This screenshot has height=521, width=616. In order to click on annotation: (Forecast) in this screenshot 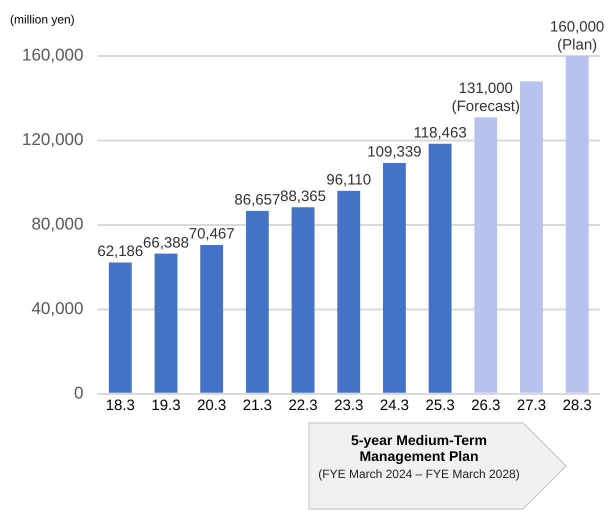, I will do `click(486, 106)`.